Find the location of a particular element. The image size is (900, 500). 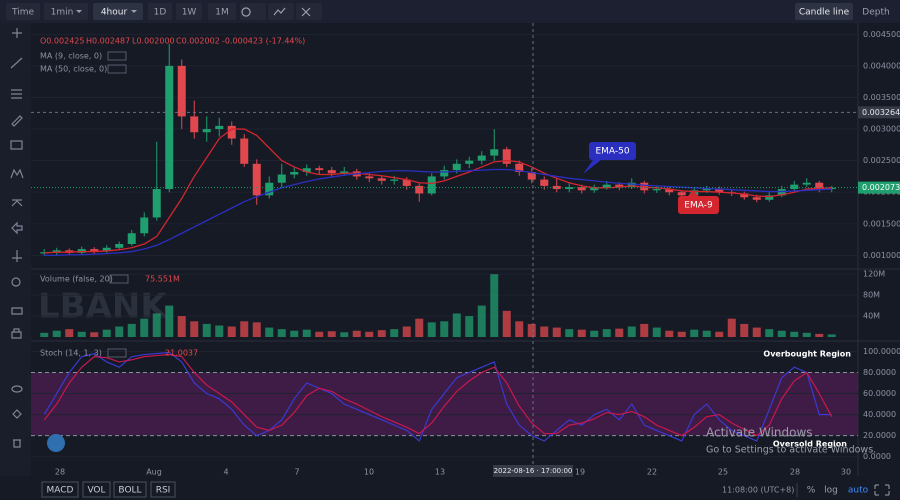

ohlc-value: H0.002487 is located at coordinates (108, 41).